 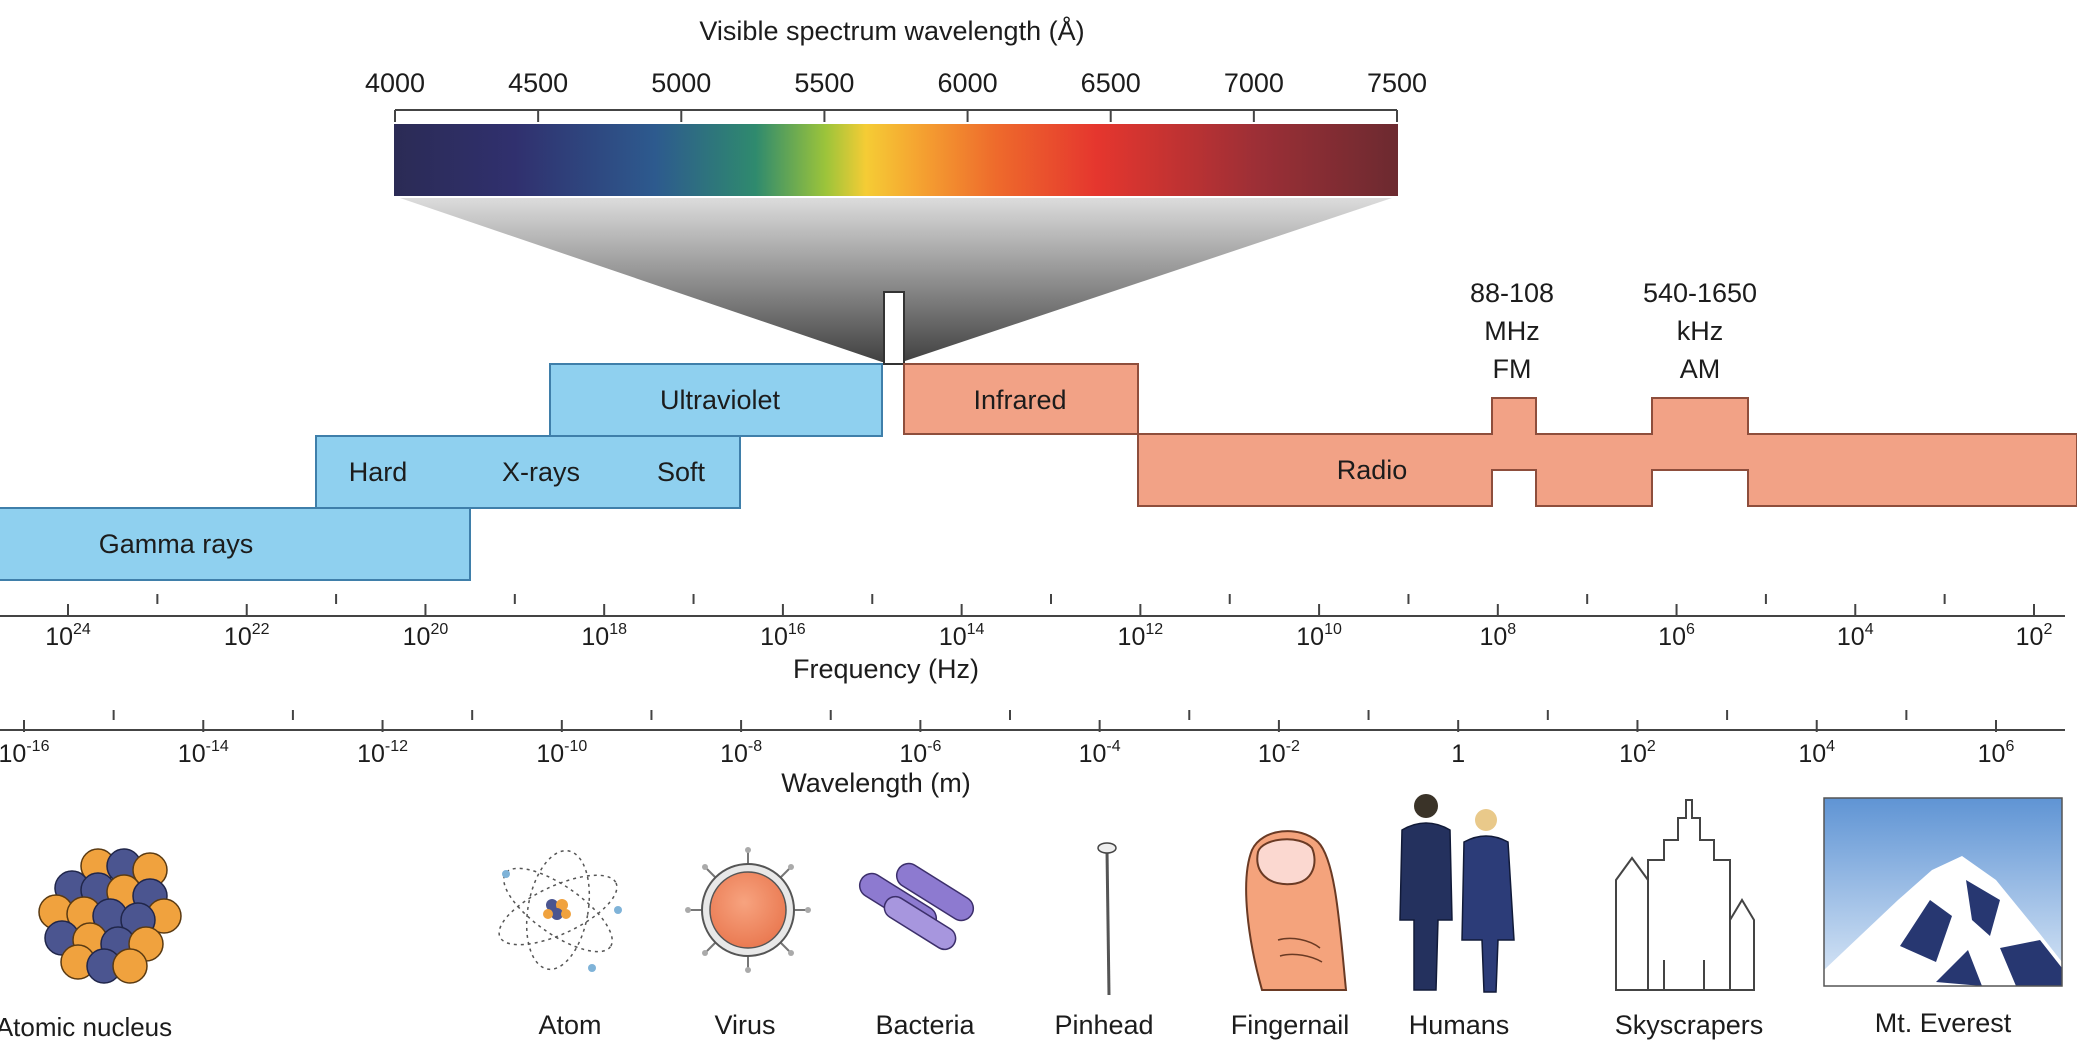 What do you see at coordinates (876, 783) in the screenshot?
I see `wavelength-axis-label: Wavelength (m)` at bounding box center [876, 783].